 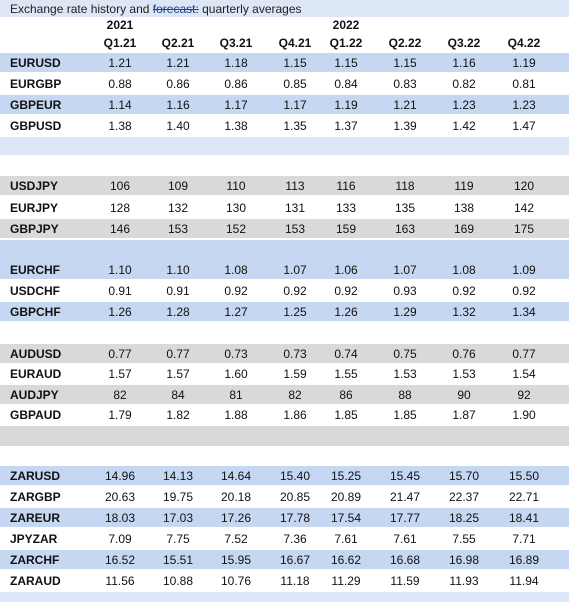 I want to click on rate-cell: 113, so click(x=295, y=186).